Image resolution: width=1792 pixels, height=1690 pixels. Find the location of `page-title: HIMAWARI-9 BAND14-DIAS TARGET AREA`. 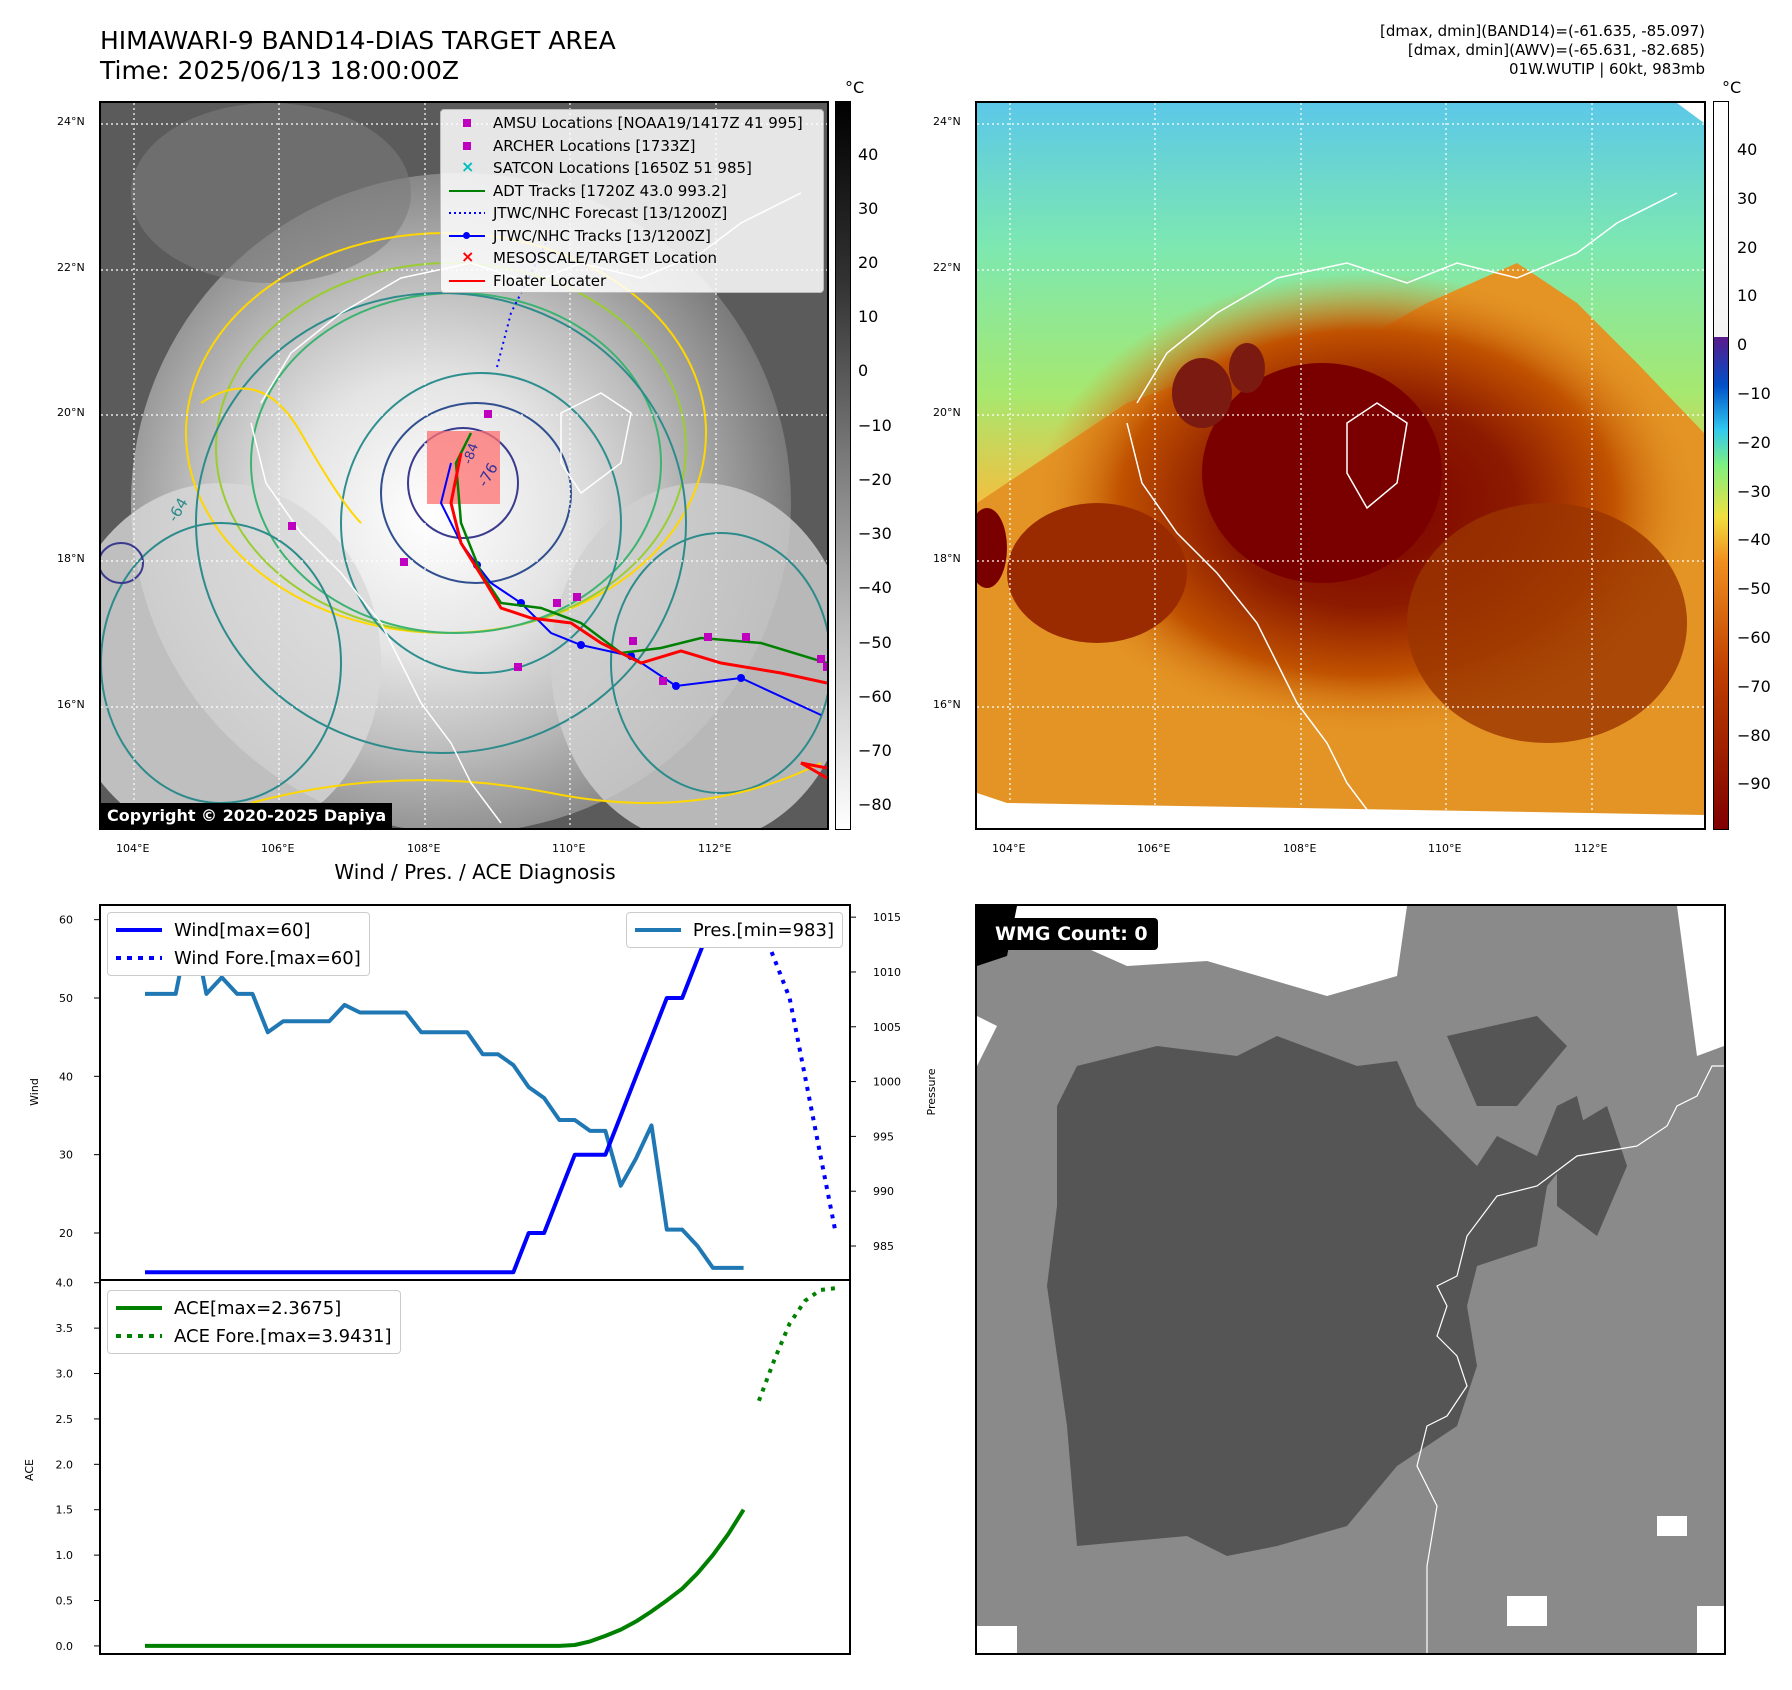

page-title: HIMAWARI-9 BAND14-DIAS TARGET AREA is located at coordinates (358, 40).